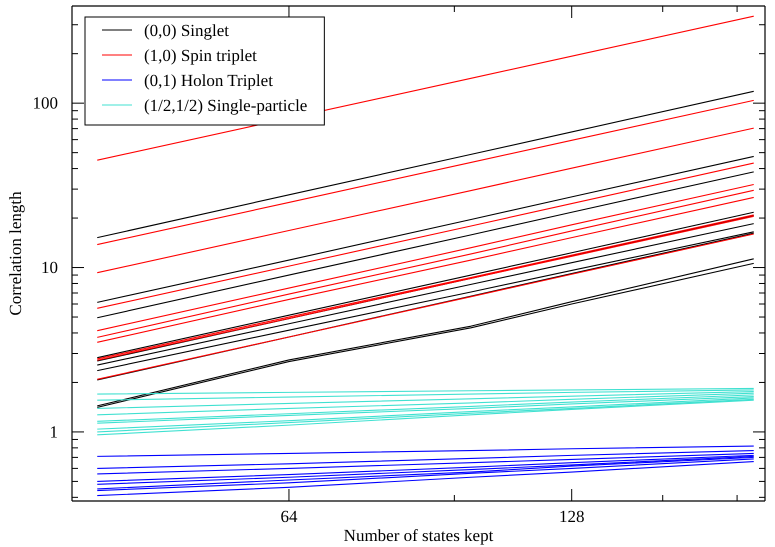 The width and height of the screenshot is (775, 547). Describe the element at coordinates (49, 267) in the screenshot. I see `y-tick-label: 10` at that location.